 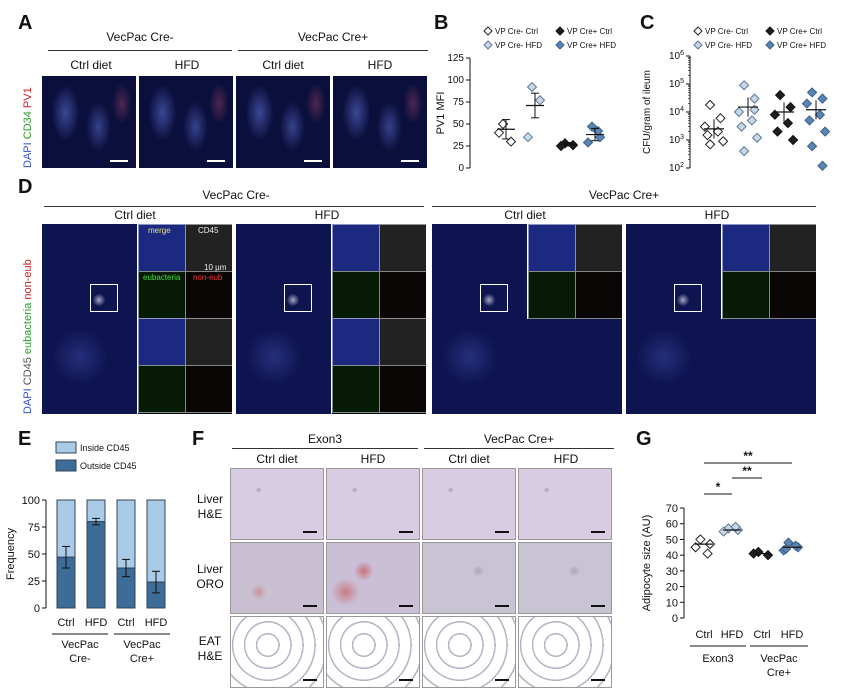 I want to click on b-ytick-label-0: 0, so click(x=461, y=168).